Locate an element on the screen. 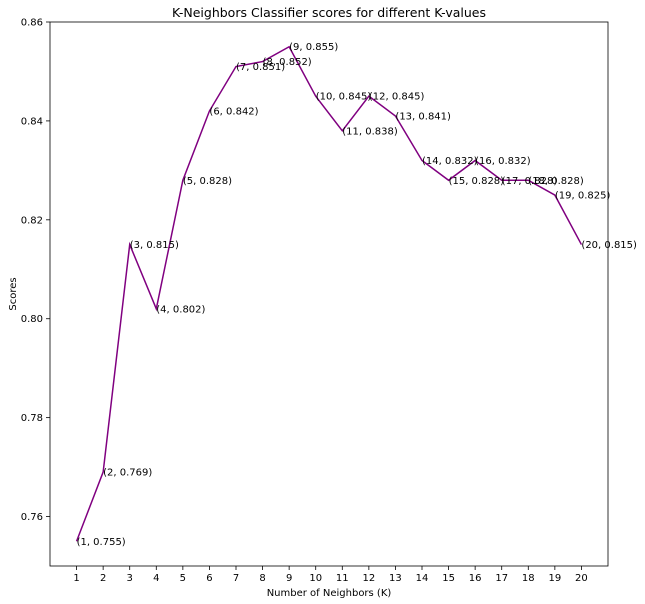  x-tick-label: 12 is located at coordinates (368, 578).